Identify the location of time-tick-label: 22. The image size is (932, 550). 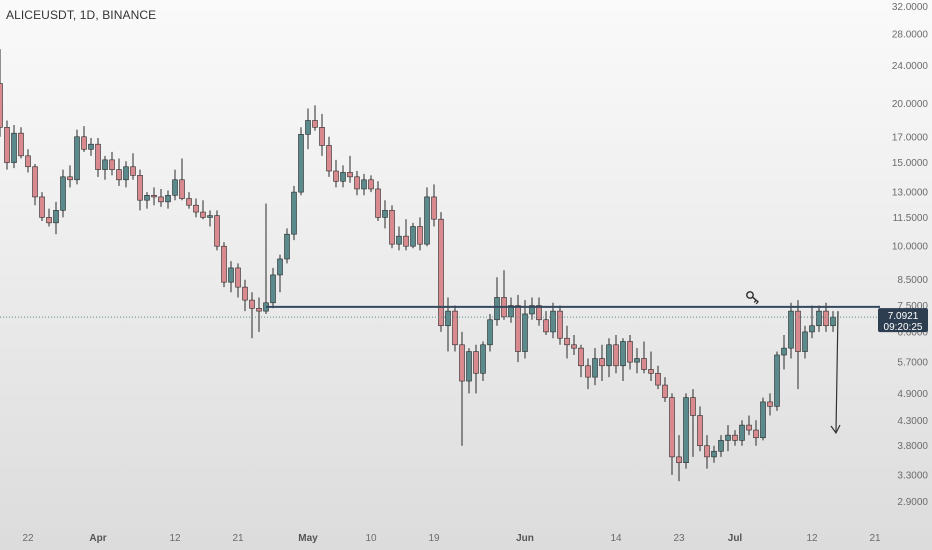
(28, 538).